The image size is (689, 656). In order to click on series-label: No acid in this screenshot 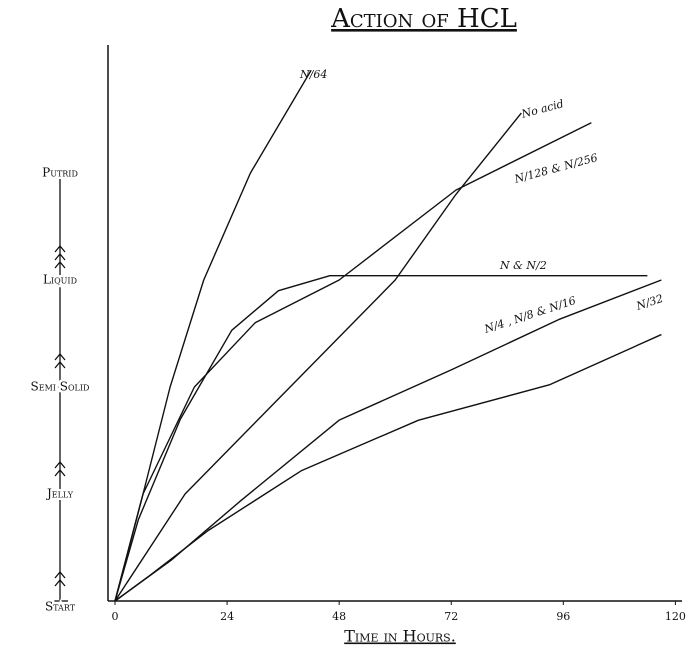, I will do `click(542, 109)`.